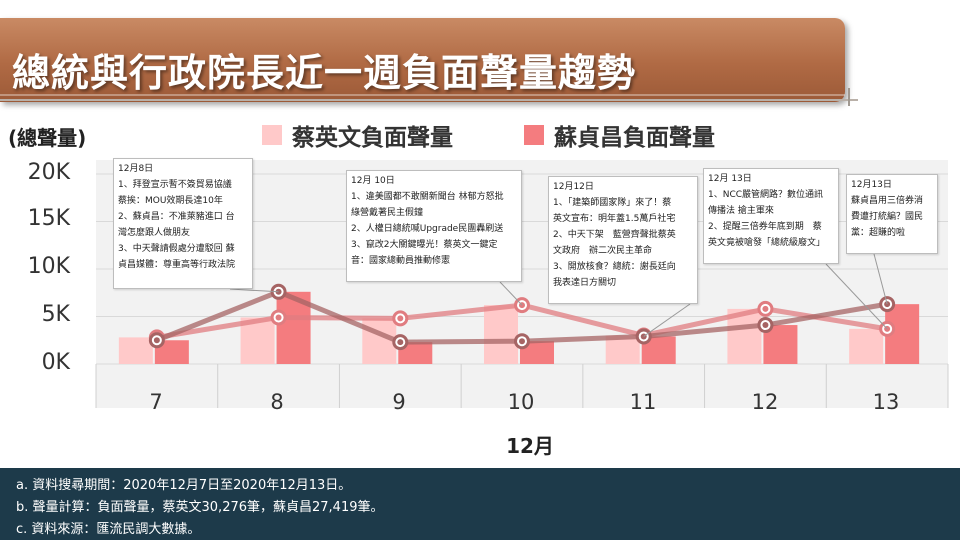  What do you see at coordinates (373, 181) in the screenshot?
I see `annotation-line: 12月 10日` at bounding box center [373, 181].